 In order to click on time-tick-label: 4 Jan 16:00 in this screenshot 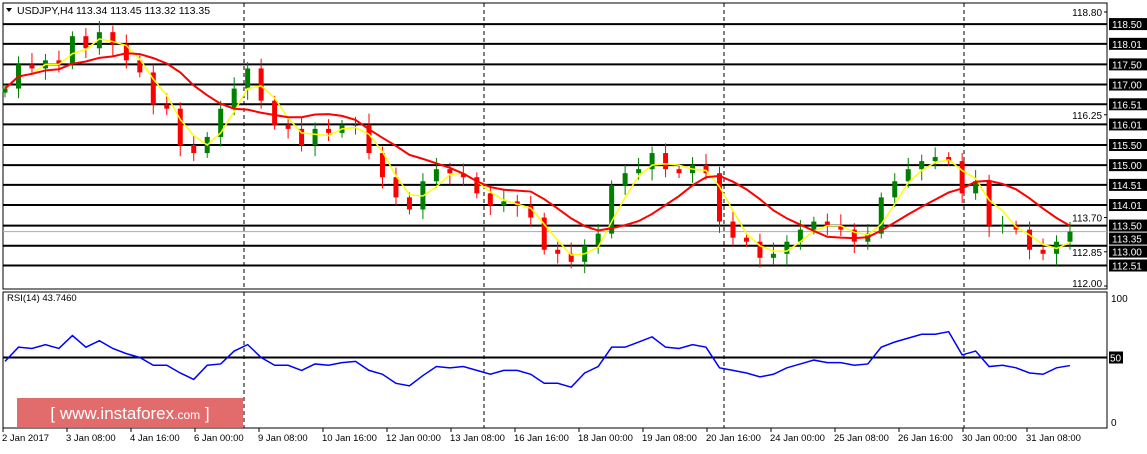, I will do `click(155, 438)`.